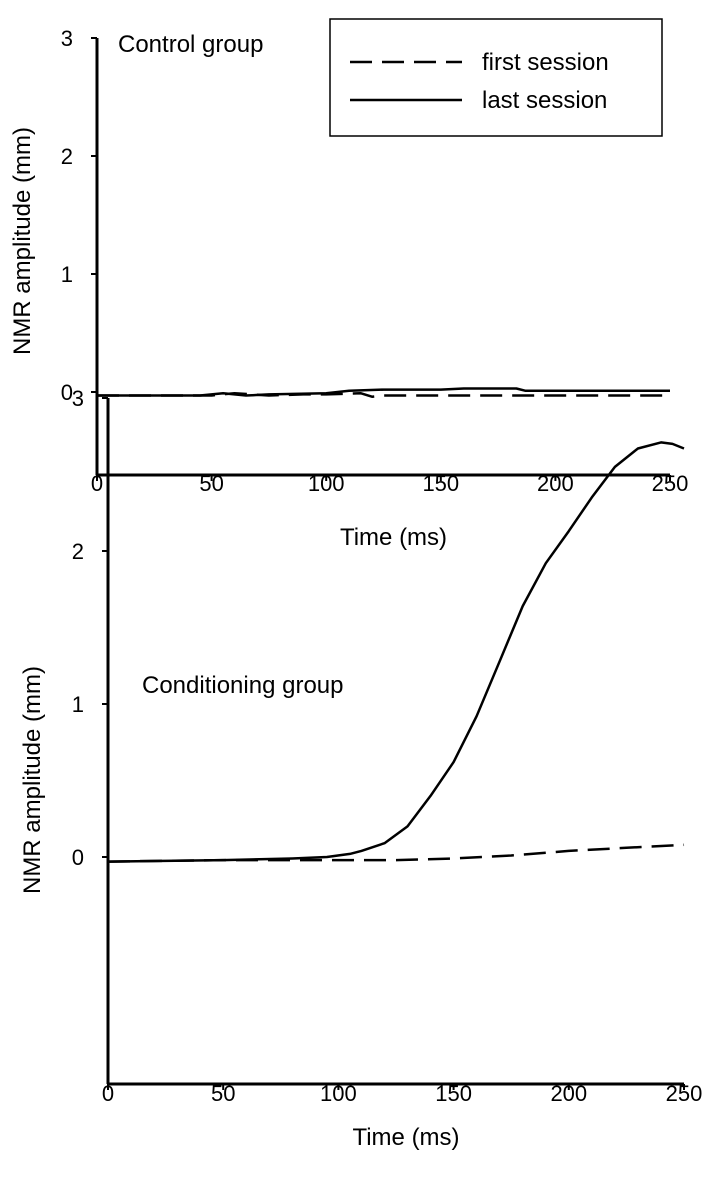 This screenshot has height=1189, width=704. I want to click on legend-label: last session, so click(544, 100).